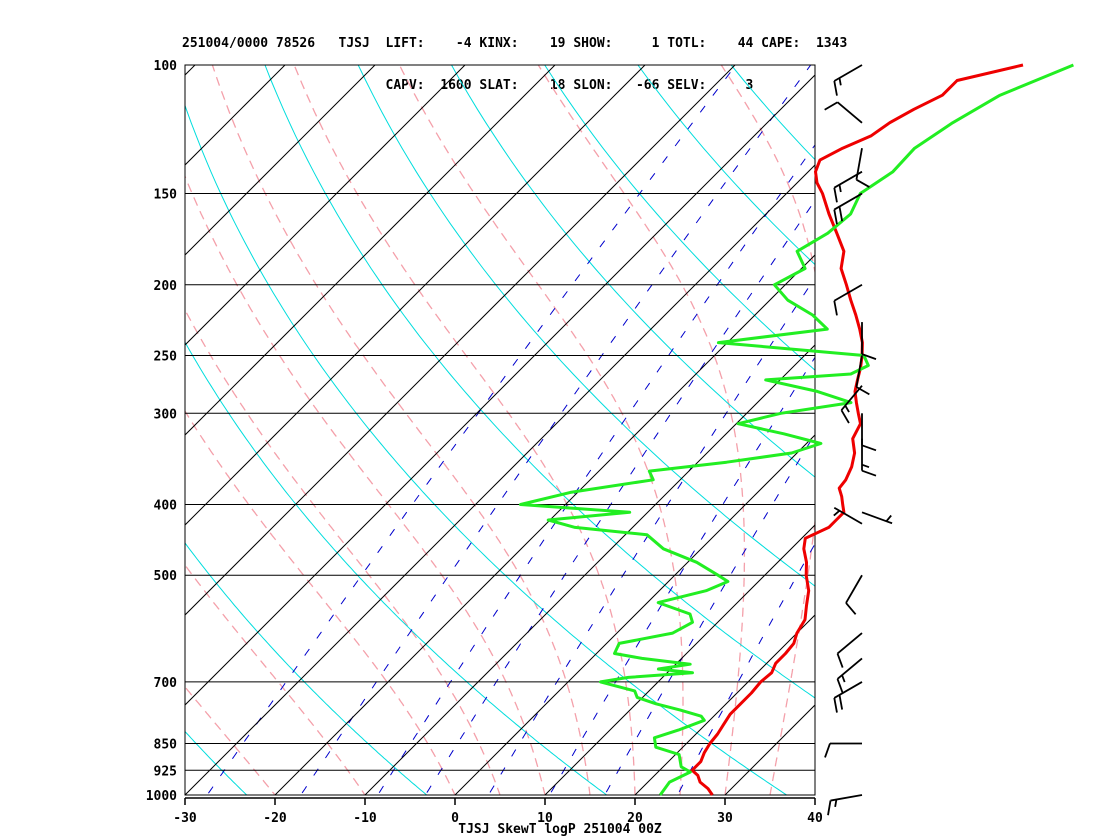 This screenshot has height=840, width=1120. I want to click on temperature-tick-label: -10, so click(365, 818).